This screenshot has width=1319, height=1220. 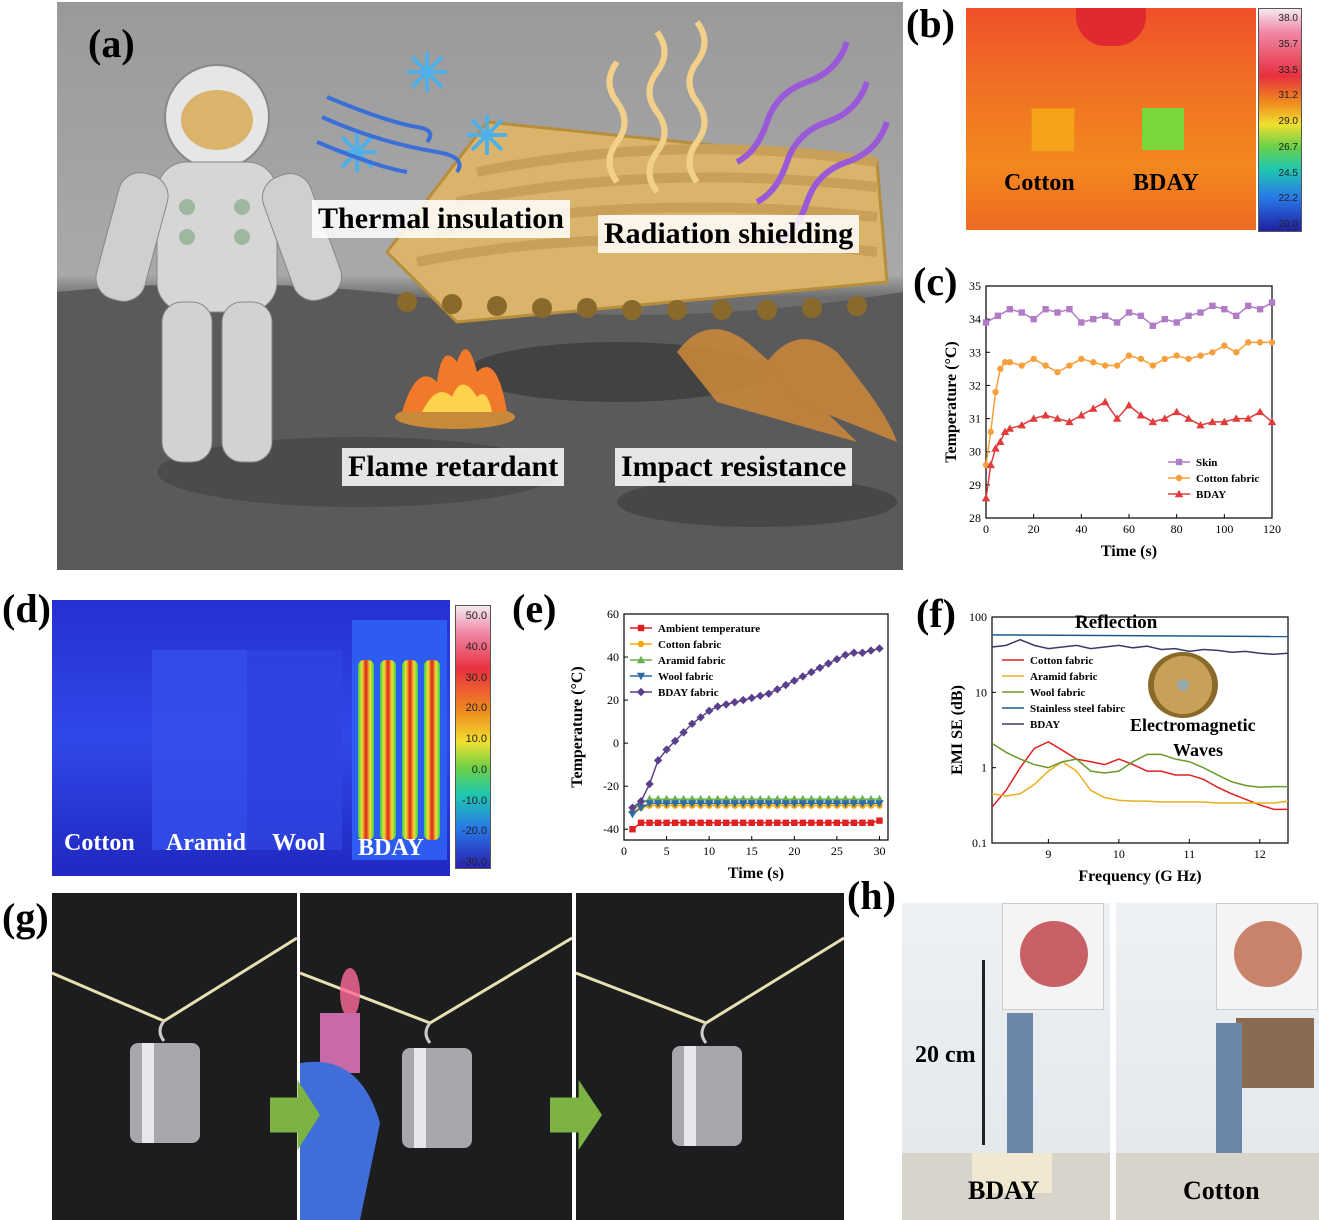 What do you see at coordinates (1139, 876) in the screenshot?
I see `x-axis-label: Frequency (G Hz)` at bounding box center [1139, 876].